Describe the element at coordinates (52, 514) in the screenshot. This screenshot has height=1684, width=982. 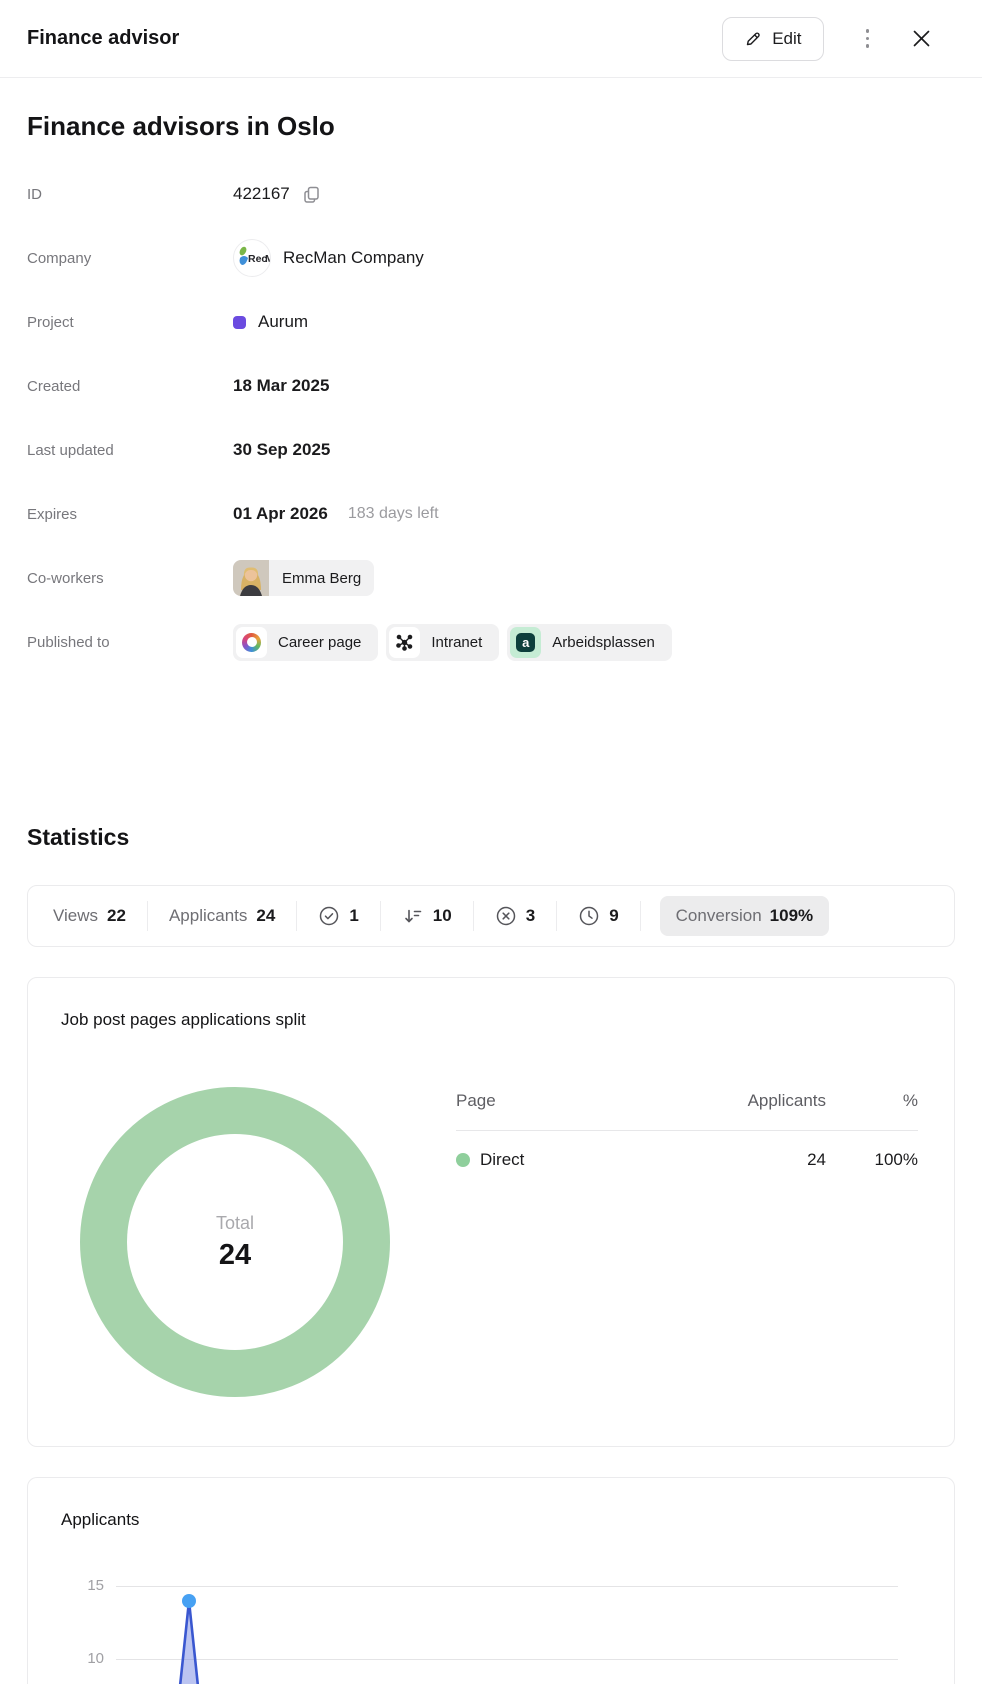
I see `field-label: Expires` at that location.